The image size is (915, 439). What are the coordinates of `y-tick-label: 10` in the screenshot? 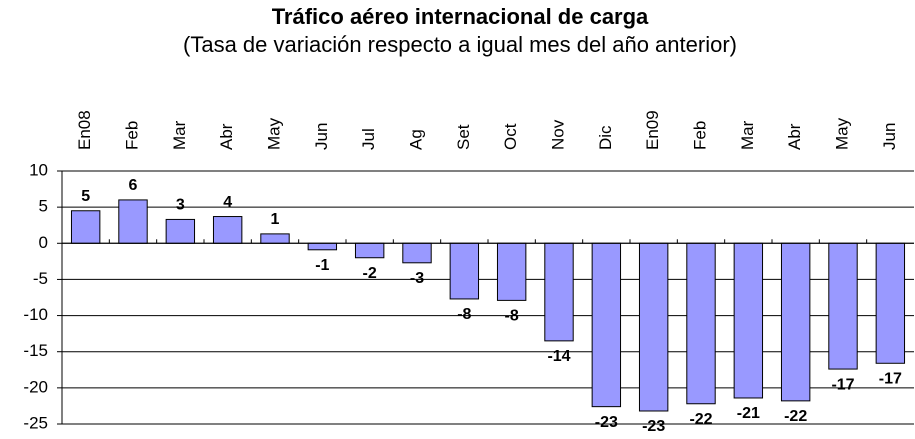 It's located at (38, 169).